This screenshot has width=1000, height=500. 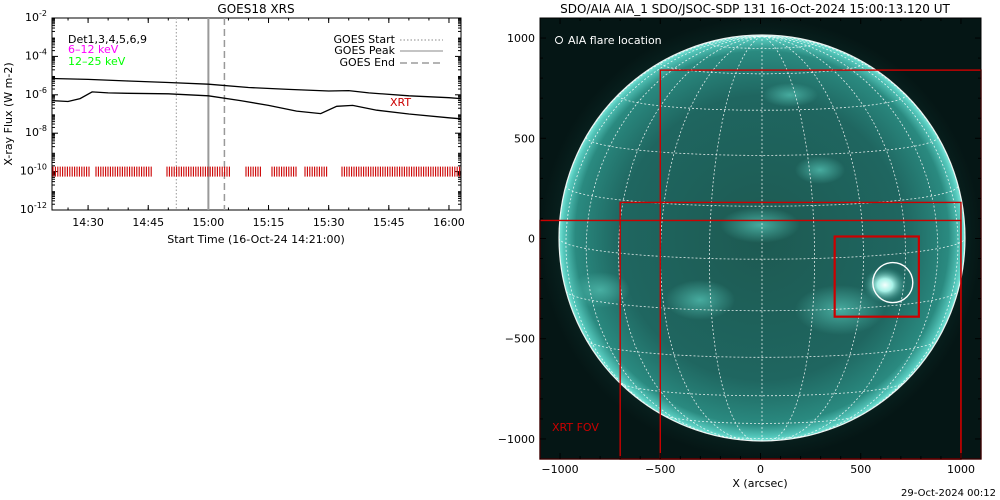 I want to click on goes-x-tick-label: 16:00, so click(x=449, y=222).